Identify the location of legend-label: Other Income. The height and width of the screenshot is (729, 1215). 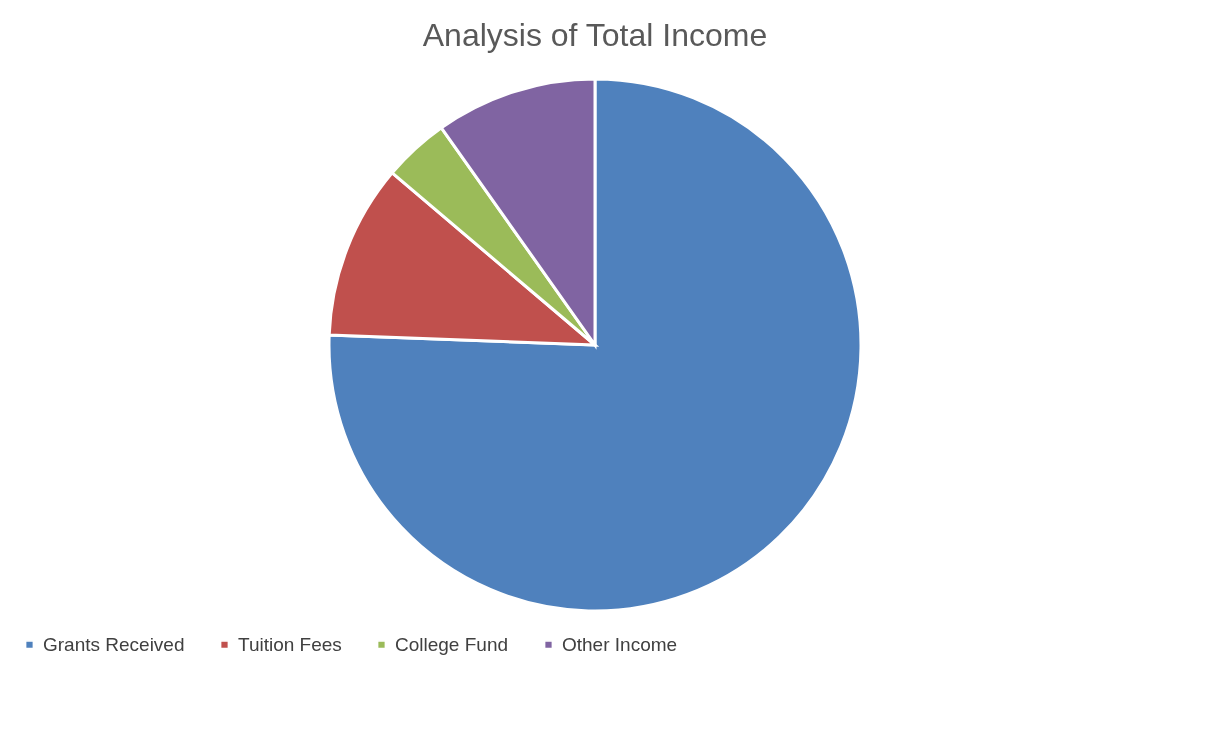
(620, 644).